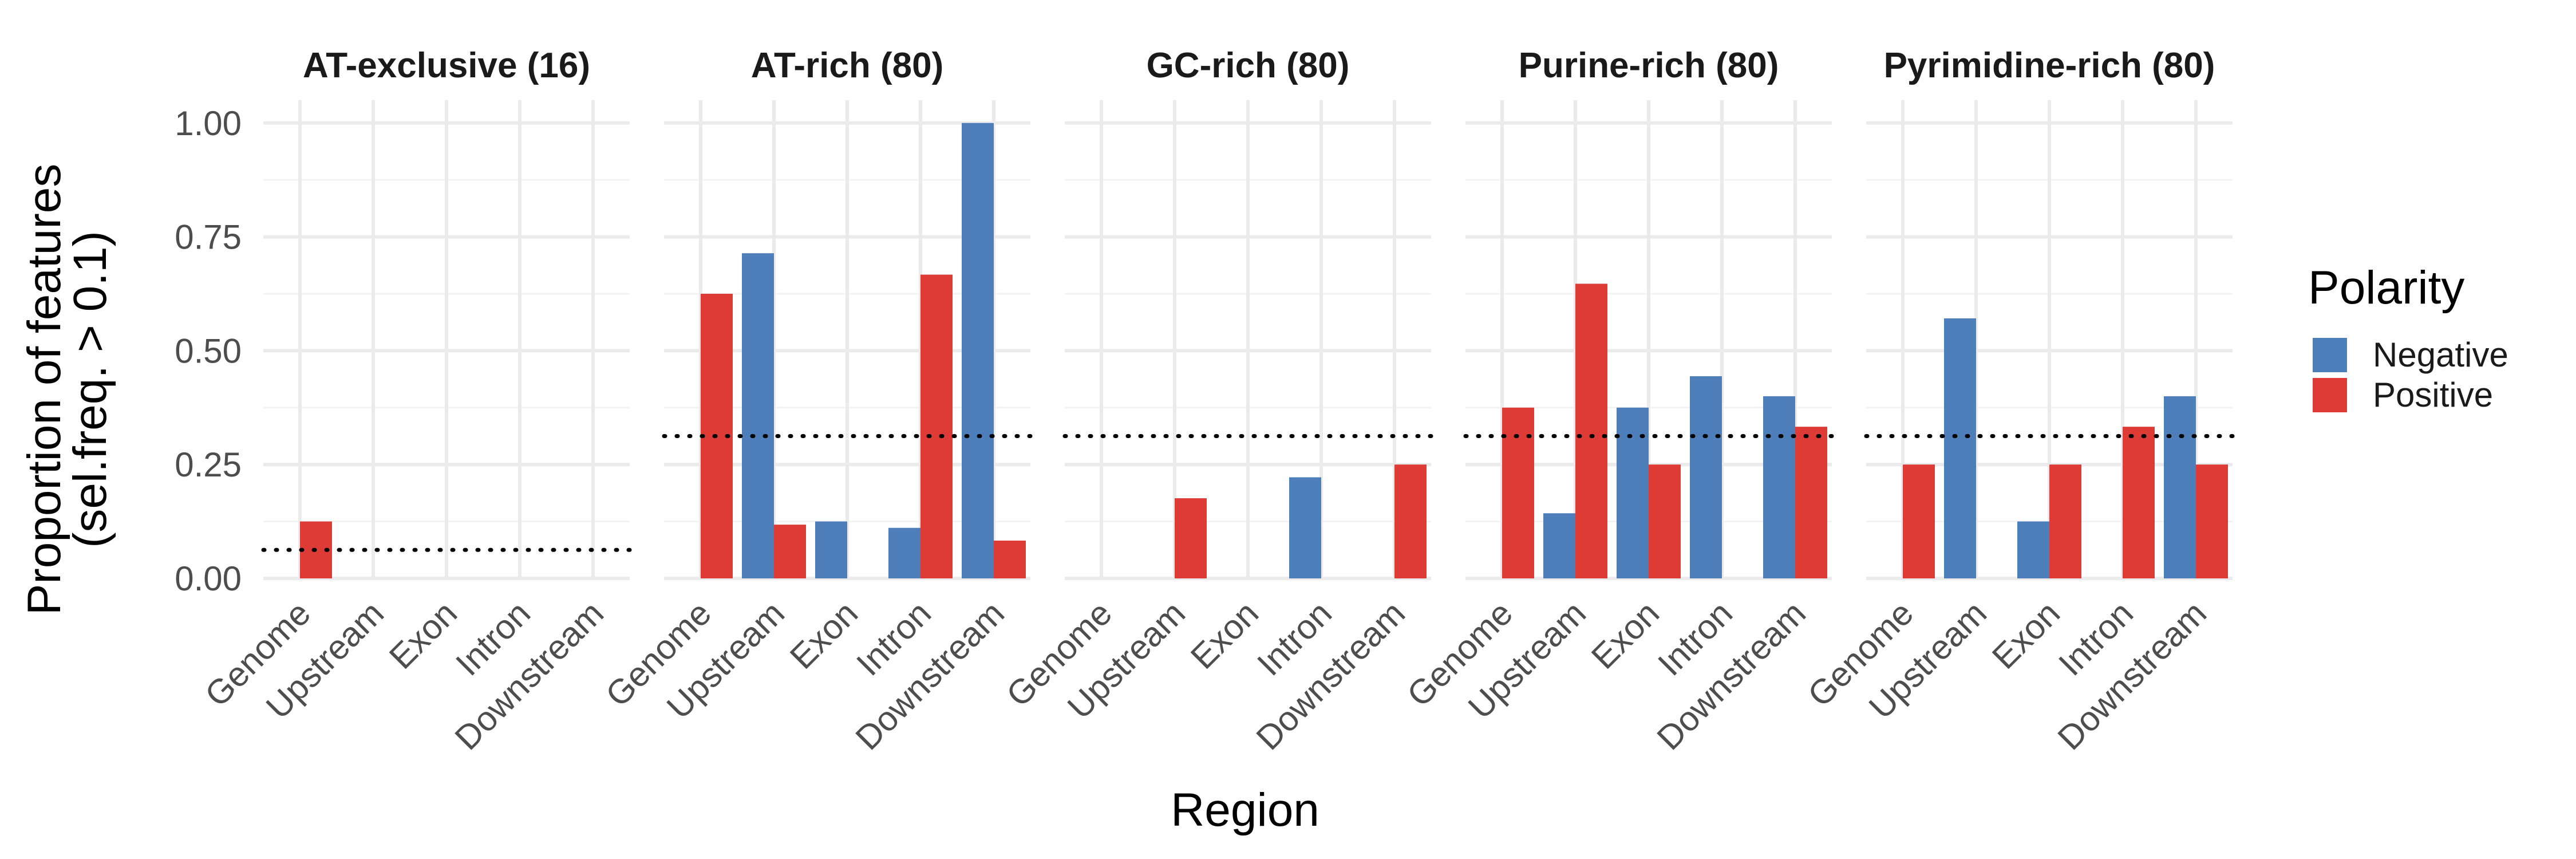 The height and width of the screenshot is (859, 2576). I want to click on facet-title: AT-rich (80), so click(847, 65).